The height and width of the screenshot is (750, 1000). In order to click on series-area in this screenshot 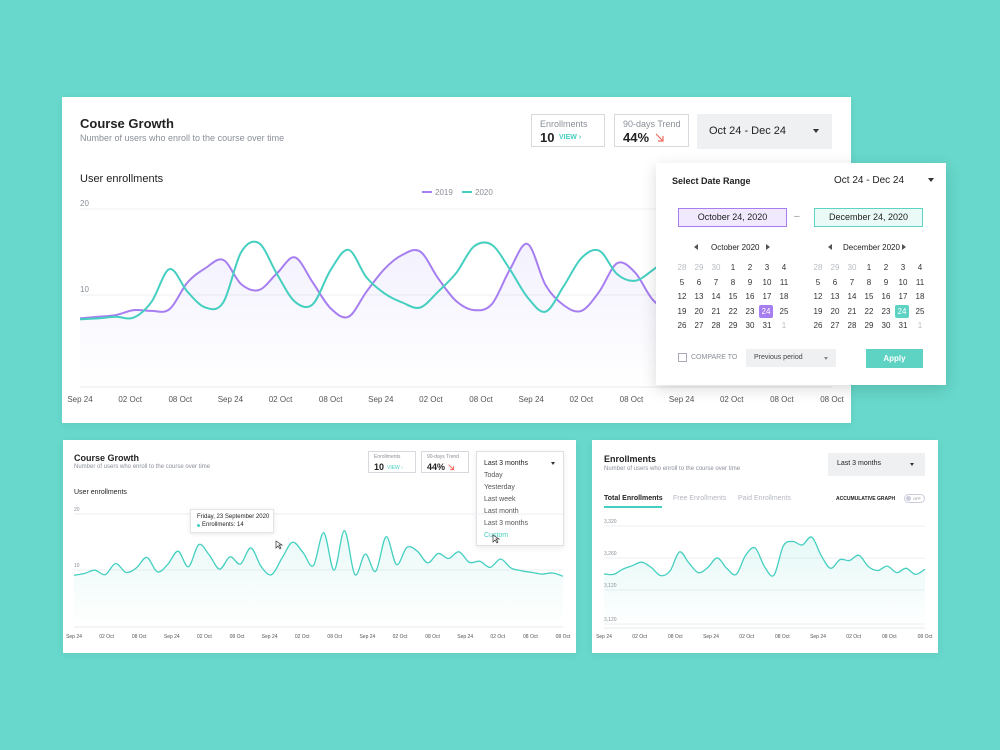, I will do `click(456, 315)`.